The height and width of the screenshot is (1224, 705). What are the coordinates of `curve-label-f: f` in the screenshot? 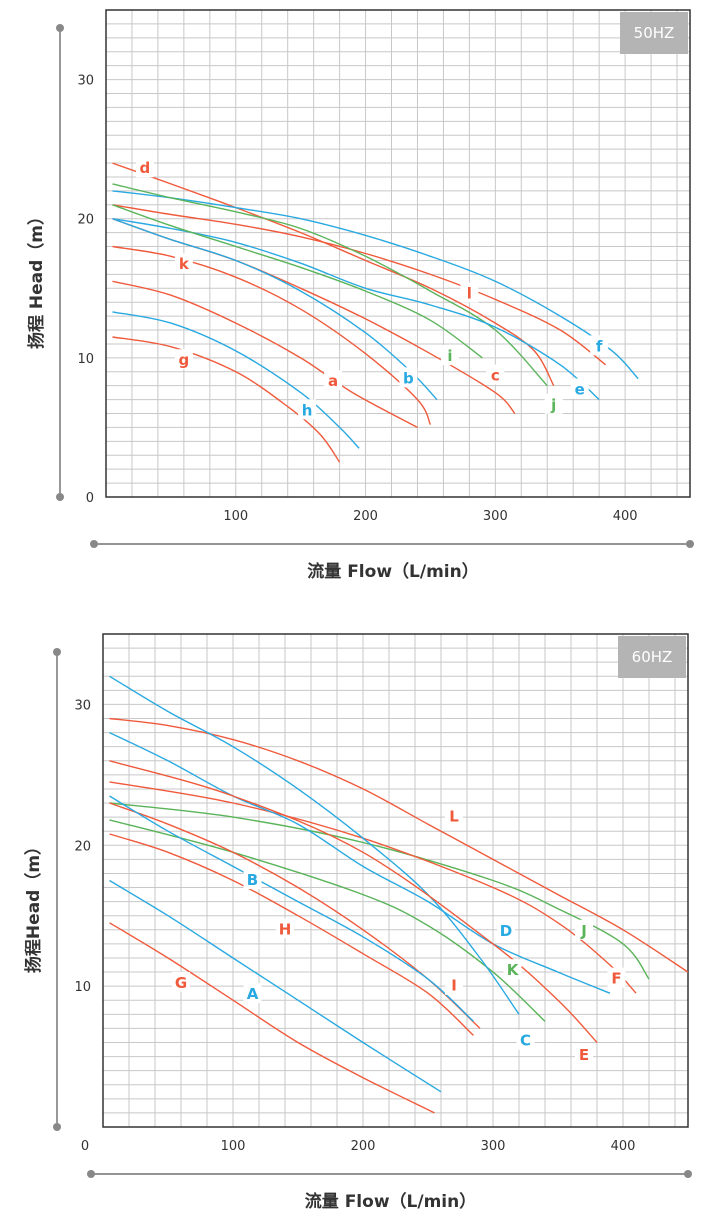 It's located at (599, 346).